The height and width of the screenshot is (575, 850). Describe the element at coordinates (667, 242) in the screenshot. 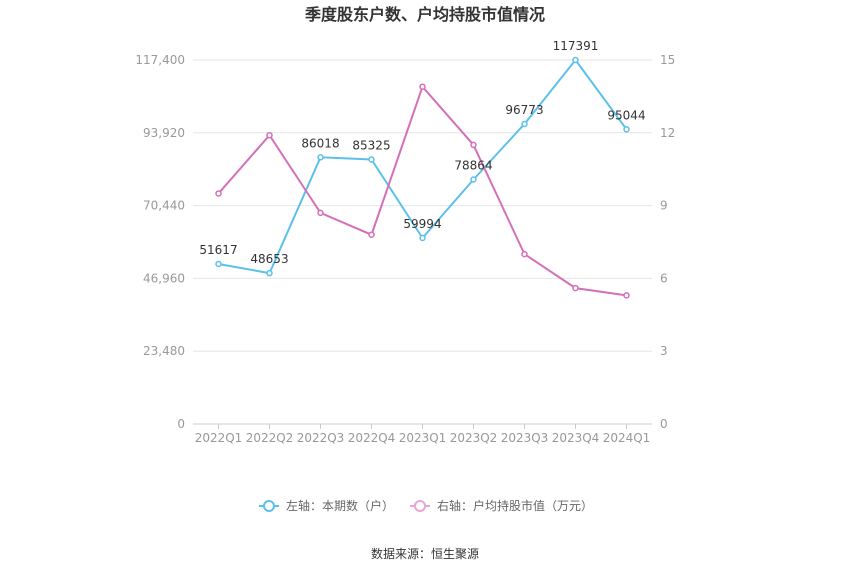

I see `right-axis: 0 3 6 9 12 15` at that location.